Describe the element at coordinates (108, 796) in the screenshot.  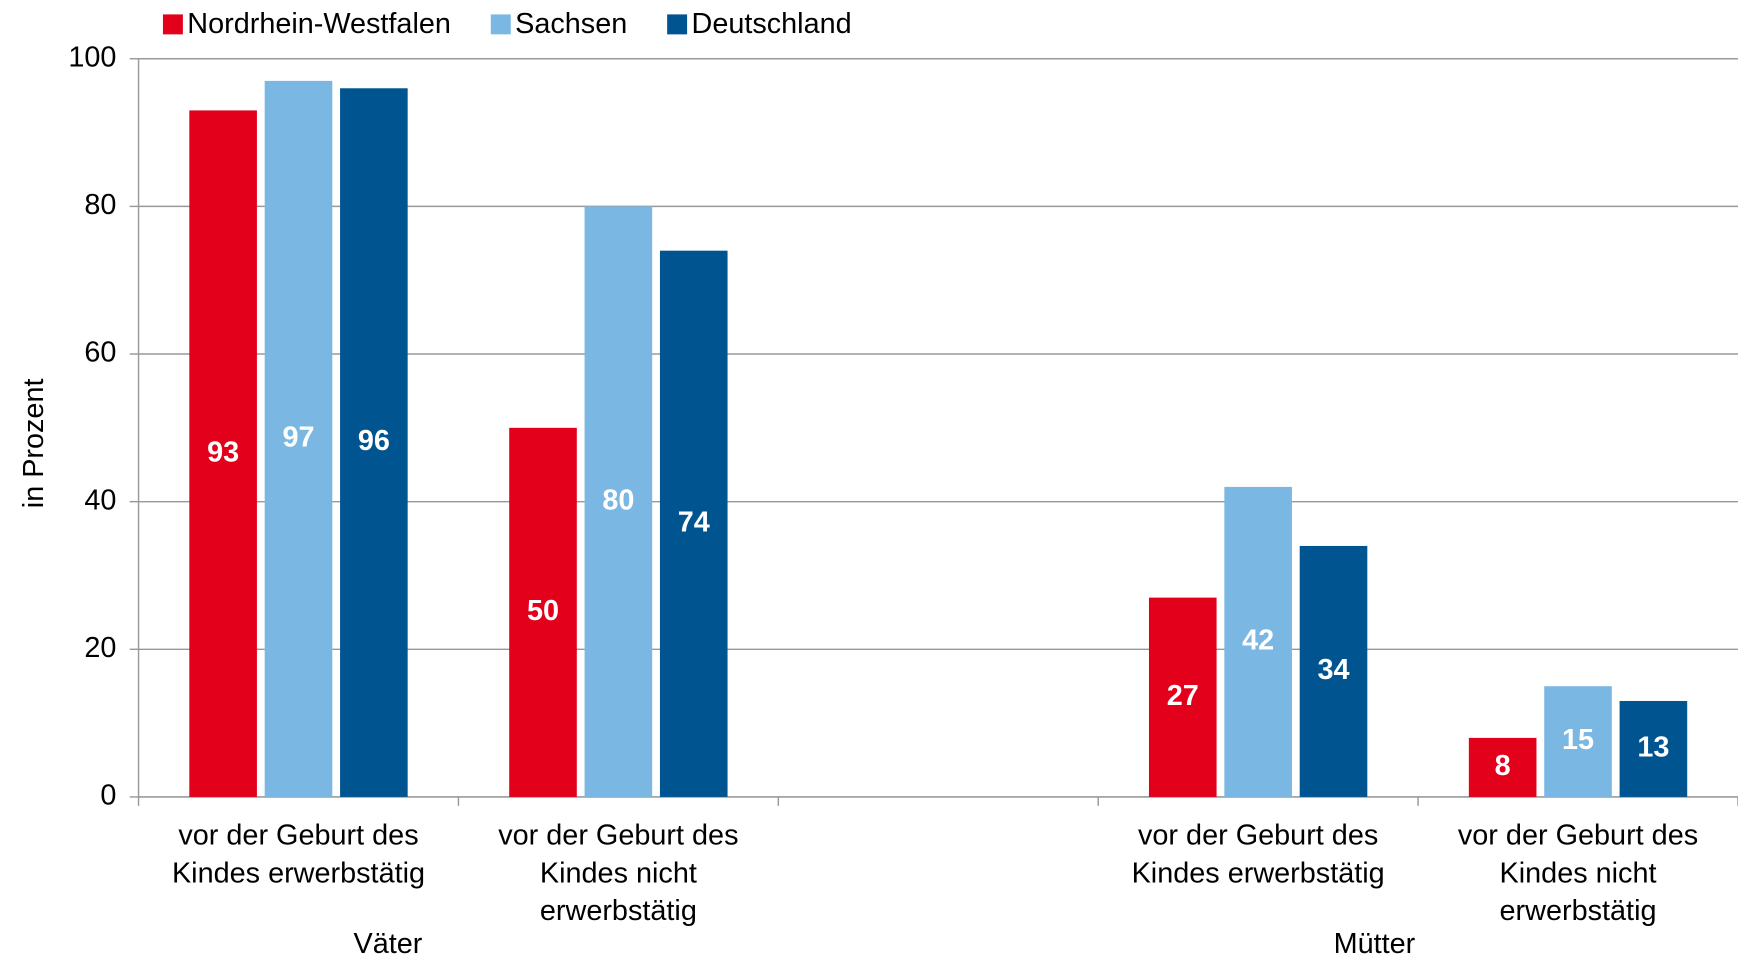
I see `y-tick-label: 0` at that location.